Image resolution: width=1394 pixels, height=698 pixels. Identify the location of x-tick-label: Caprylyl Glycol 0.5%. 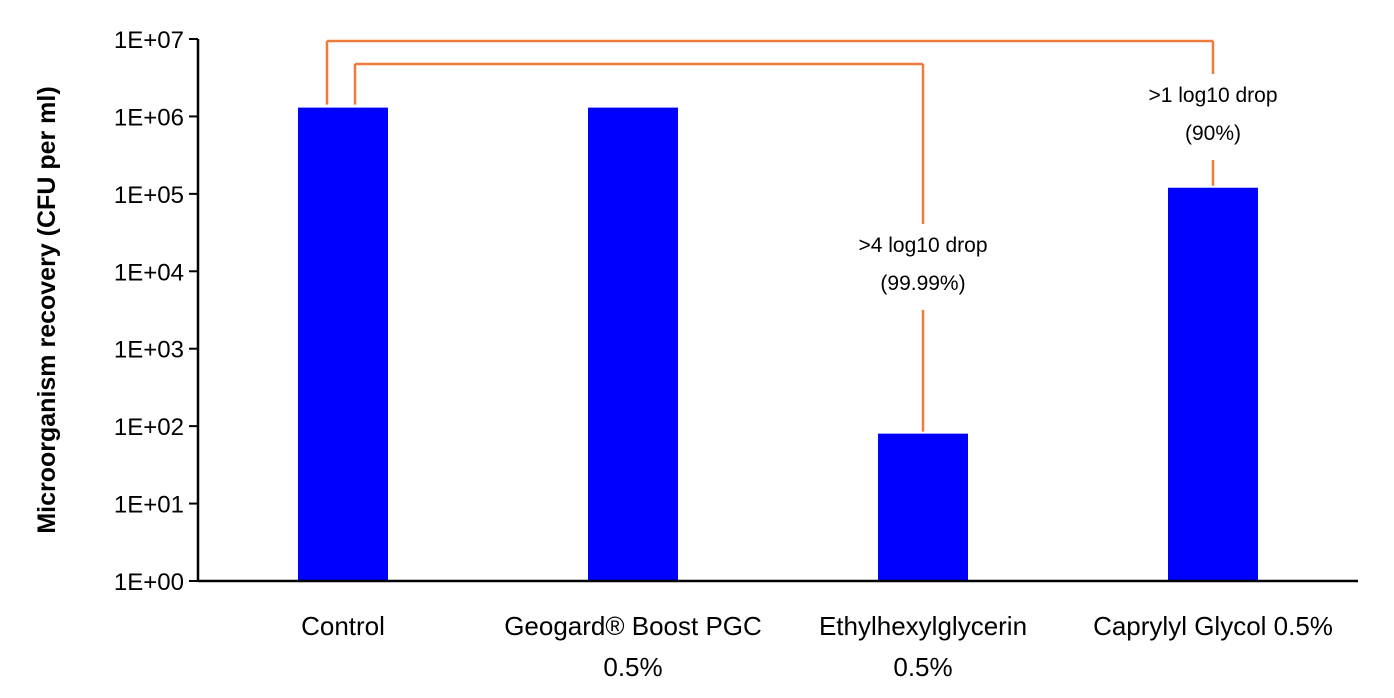
(1213, 626).